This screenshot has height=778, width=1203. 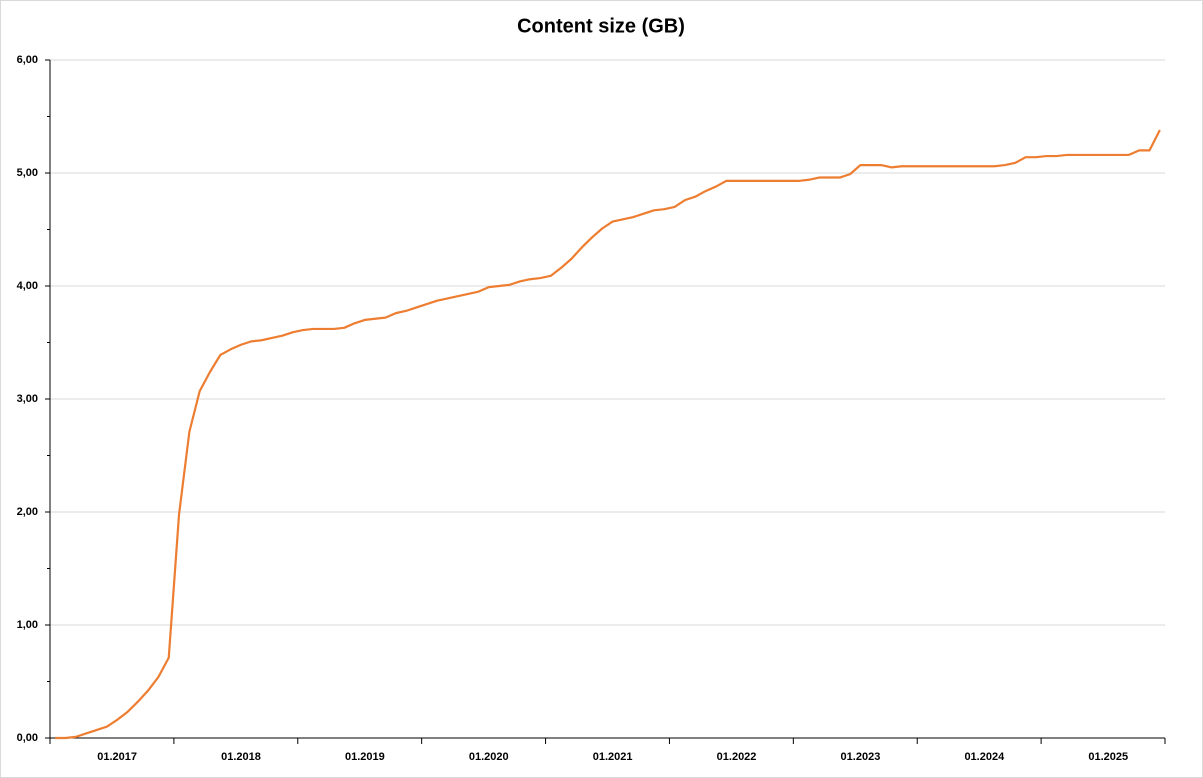 What do you see at coordinates (241, 757) in the screenshot?
I see `x-tick-label: 01.2018` at bounding box center [241, 757].